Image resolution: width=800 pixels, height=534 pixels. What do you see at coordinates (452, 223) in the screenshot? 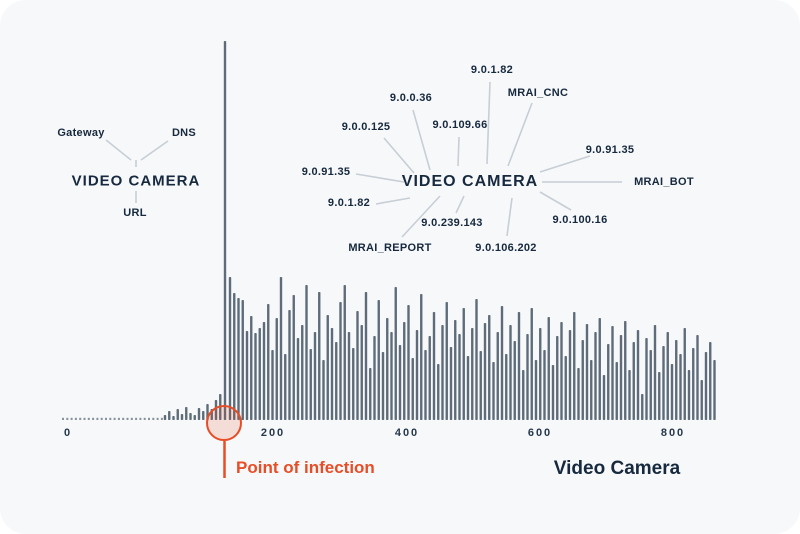
I see `node-label: 9.0.239.143` at bounding box center [452, 223].